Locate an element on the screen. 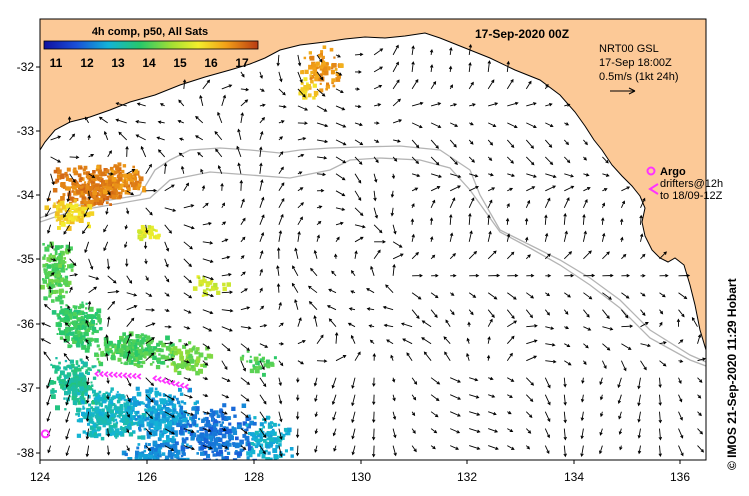 This screenshot has width=749, height=496. y-tick-label: -32 is located at coordinates (26, 67).